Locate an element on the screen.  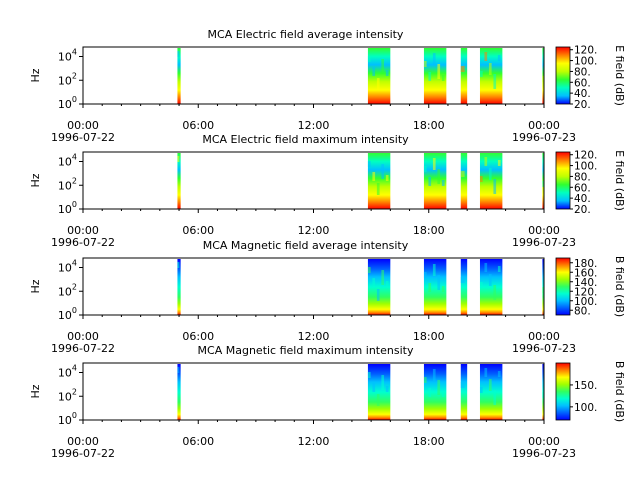
panel-title: MCA Electric field average intensity is located at coordinates (306, 34).